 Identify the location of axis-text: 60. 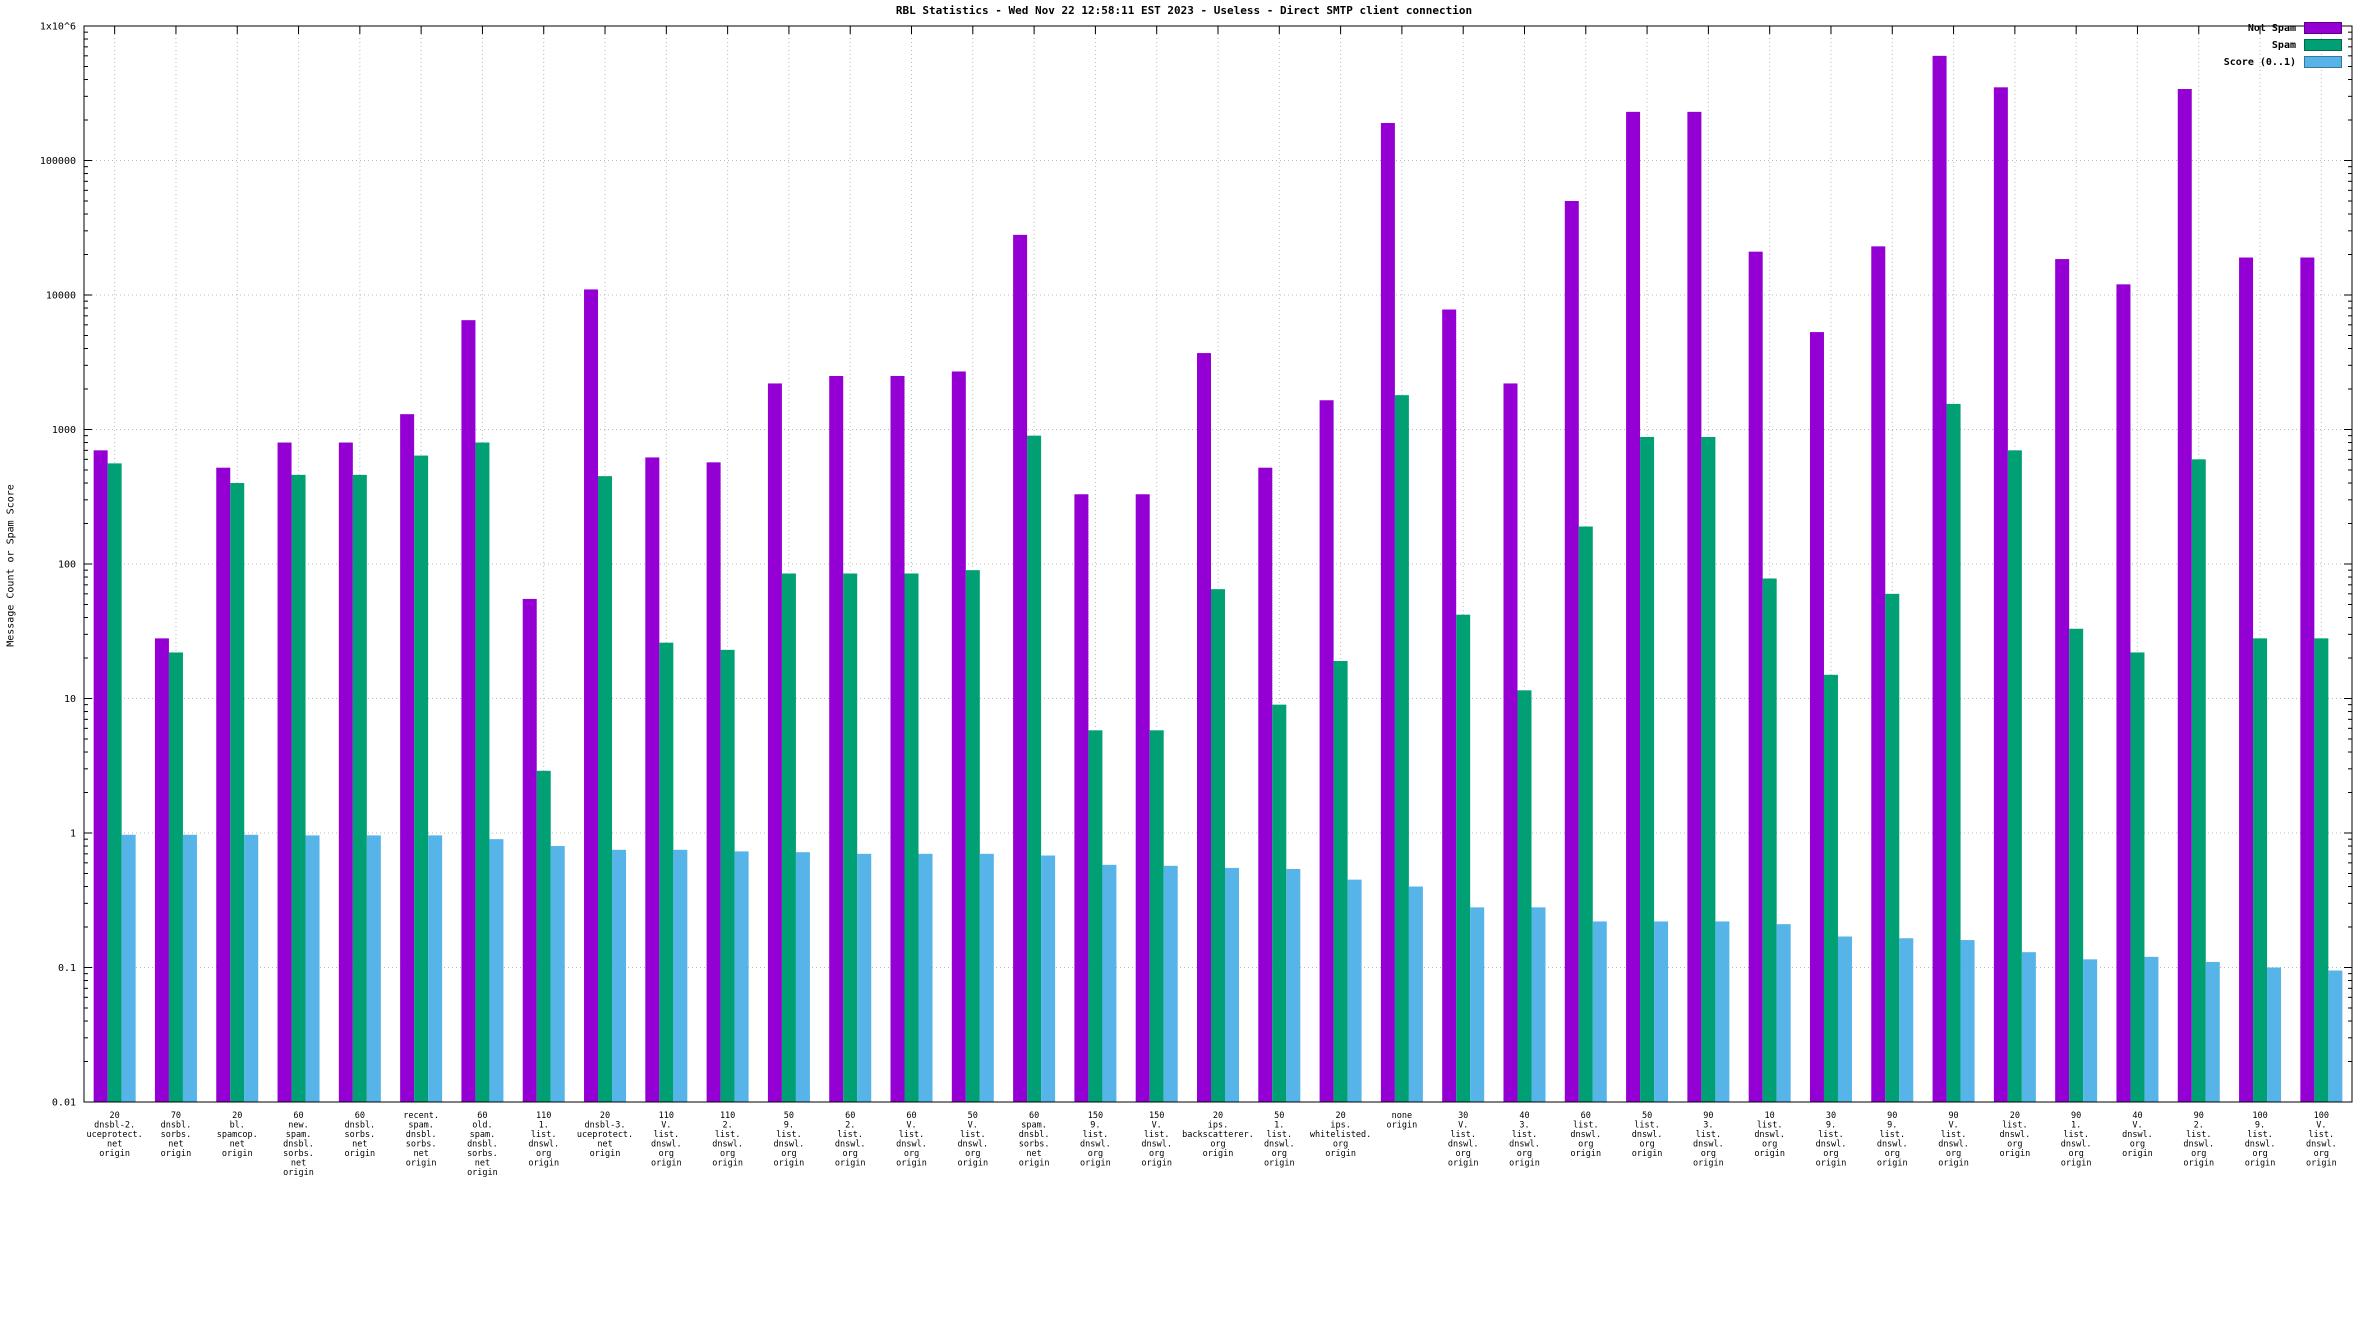
(482, 1116).